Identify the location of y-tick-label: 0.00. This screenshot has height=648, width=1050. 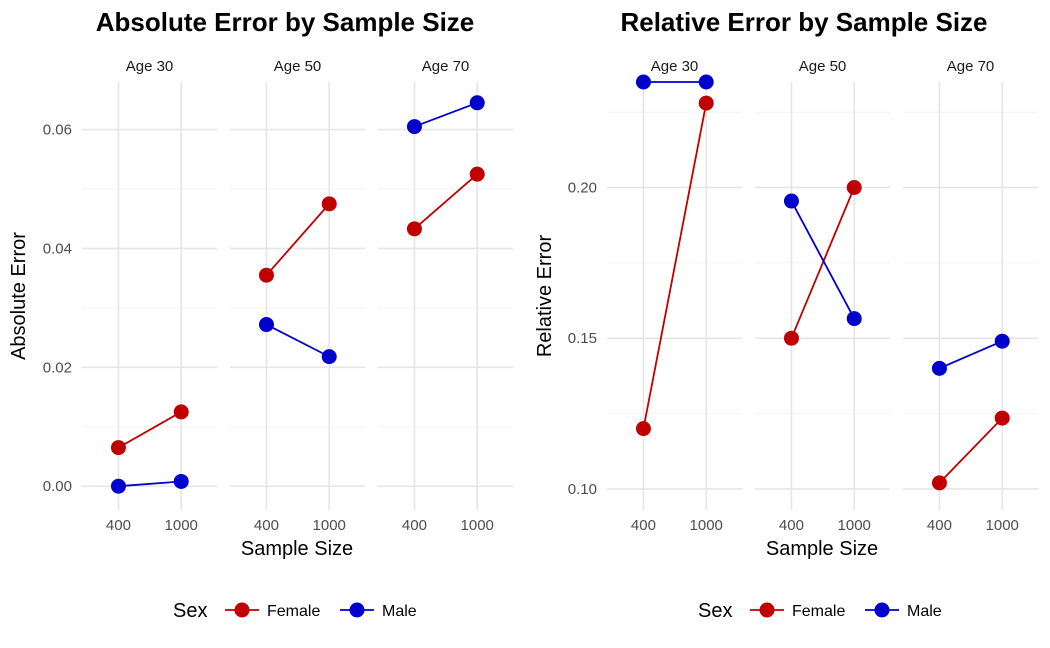
(57, 486).